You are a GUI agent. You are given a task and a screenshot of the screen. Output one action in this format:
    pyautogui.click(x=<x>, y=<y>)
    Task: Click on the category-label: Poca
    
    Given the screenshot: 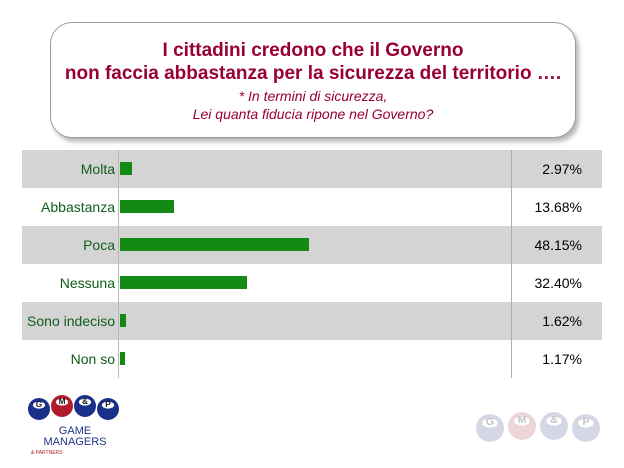 What is the action you would take?
    pyautogui.click(x=99, y=245)
    